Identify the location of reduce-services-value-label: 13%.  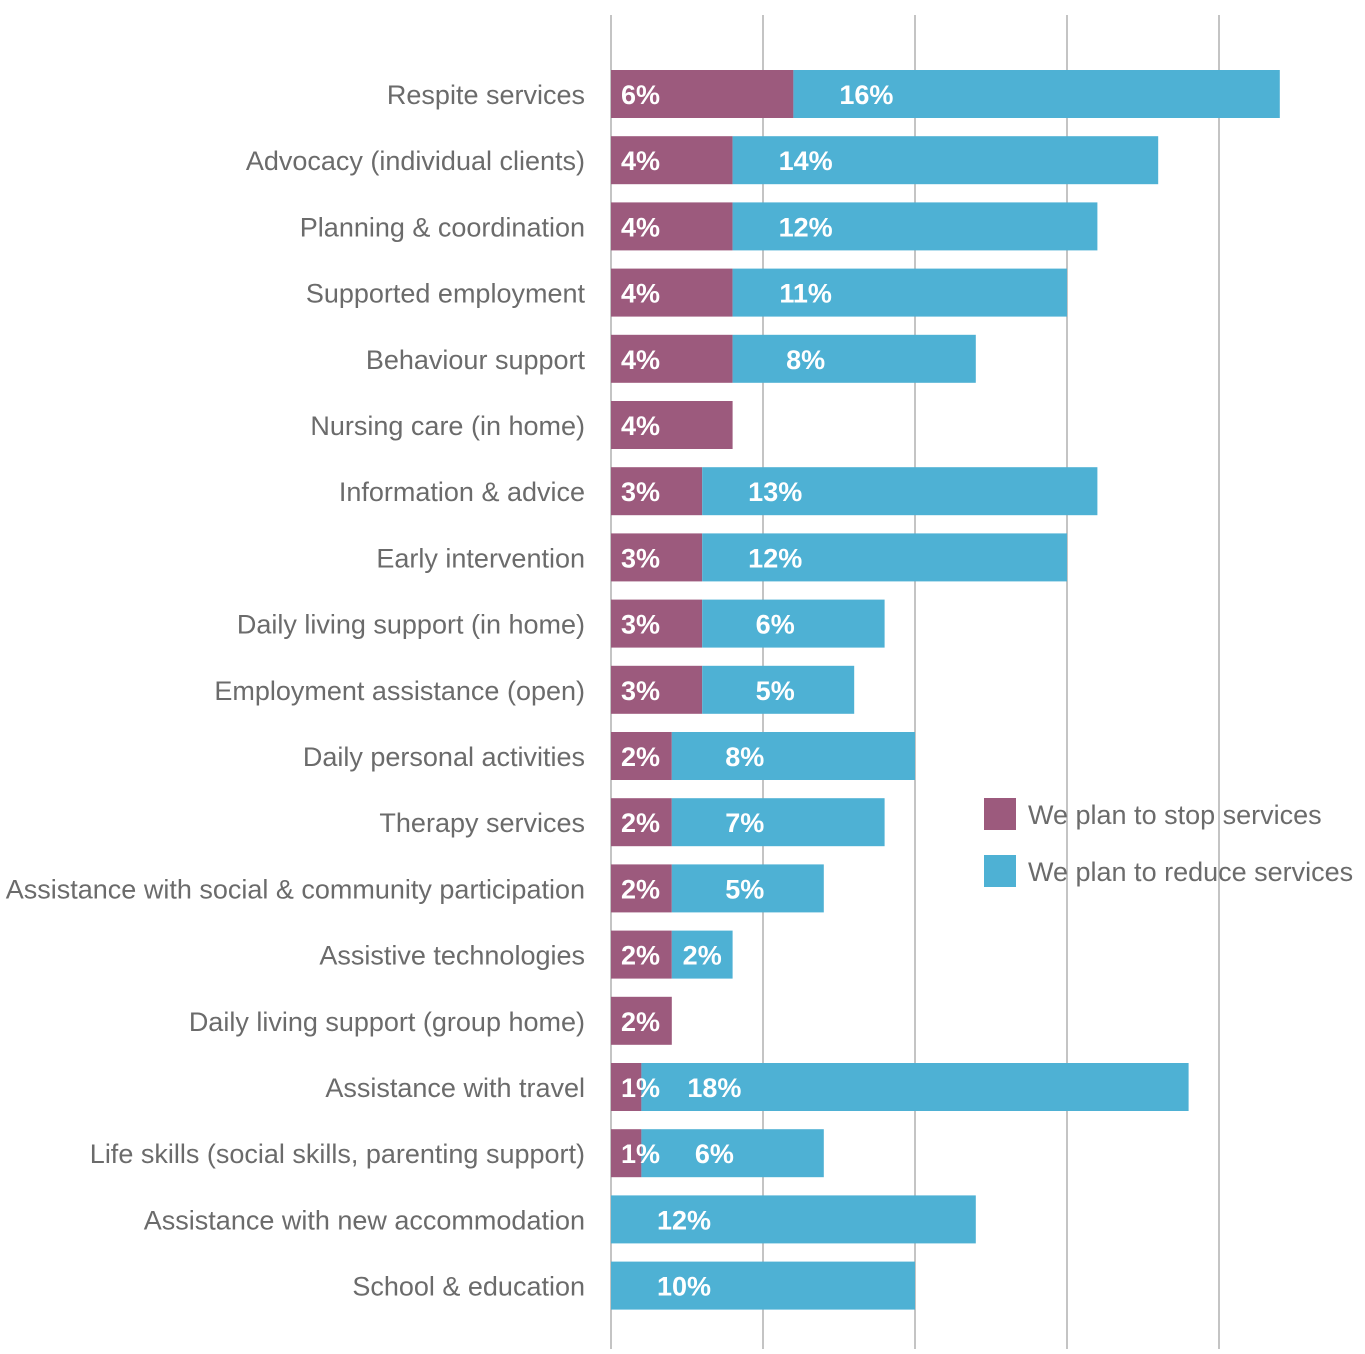
(775, 492).